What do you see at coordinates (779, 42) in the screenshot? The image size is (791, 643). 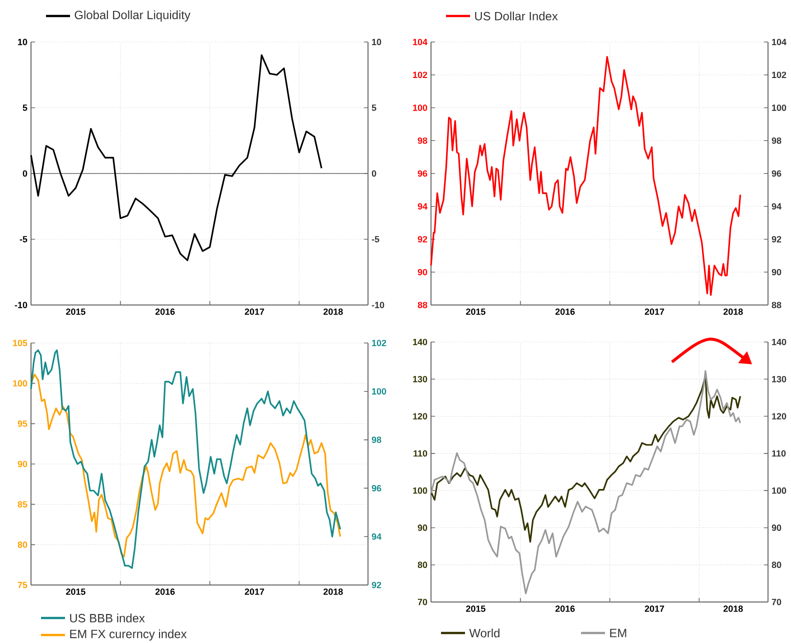 I see `y2-tick-label: 104` at bounding box center [779, 42].